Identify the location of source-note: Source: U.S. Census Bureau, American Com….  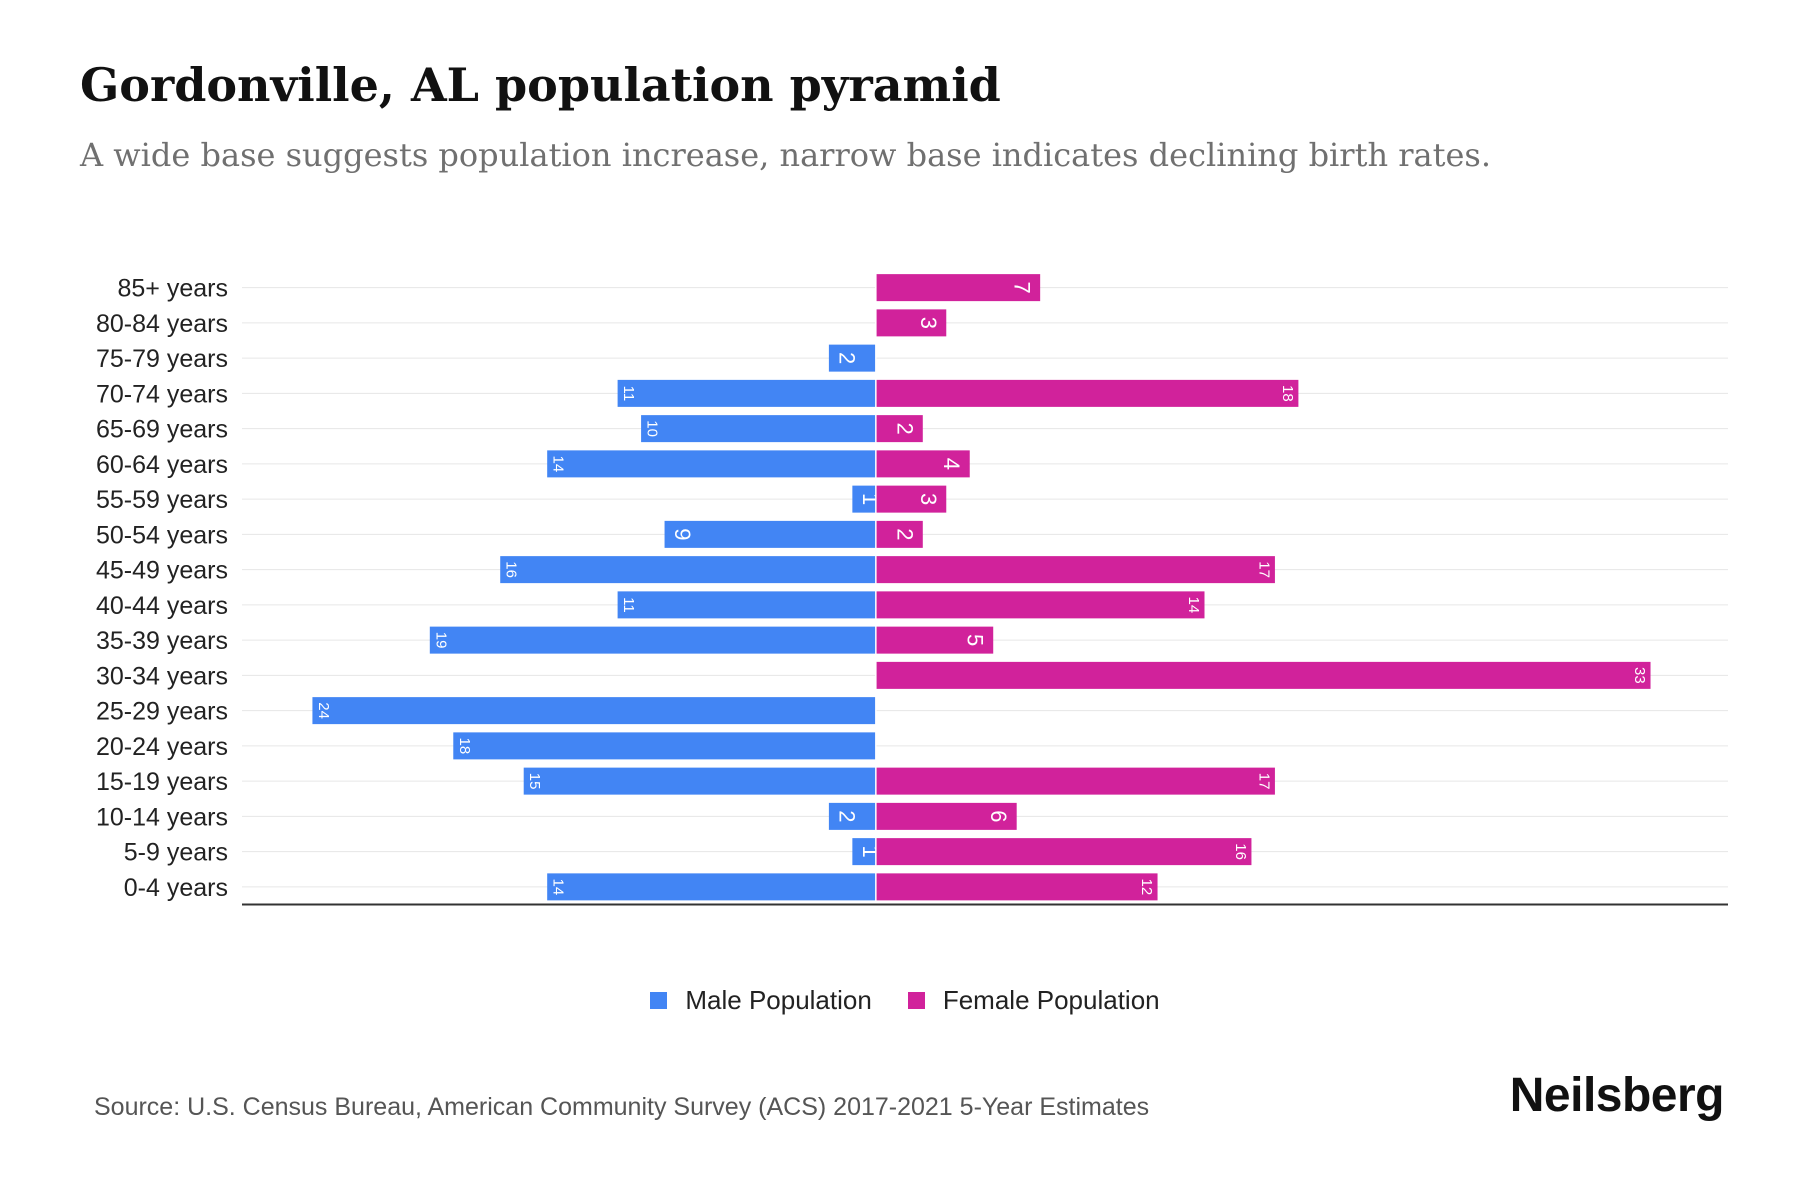
(622, 1107).